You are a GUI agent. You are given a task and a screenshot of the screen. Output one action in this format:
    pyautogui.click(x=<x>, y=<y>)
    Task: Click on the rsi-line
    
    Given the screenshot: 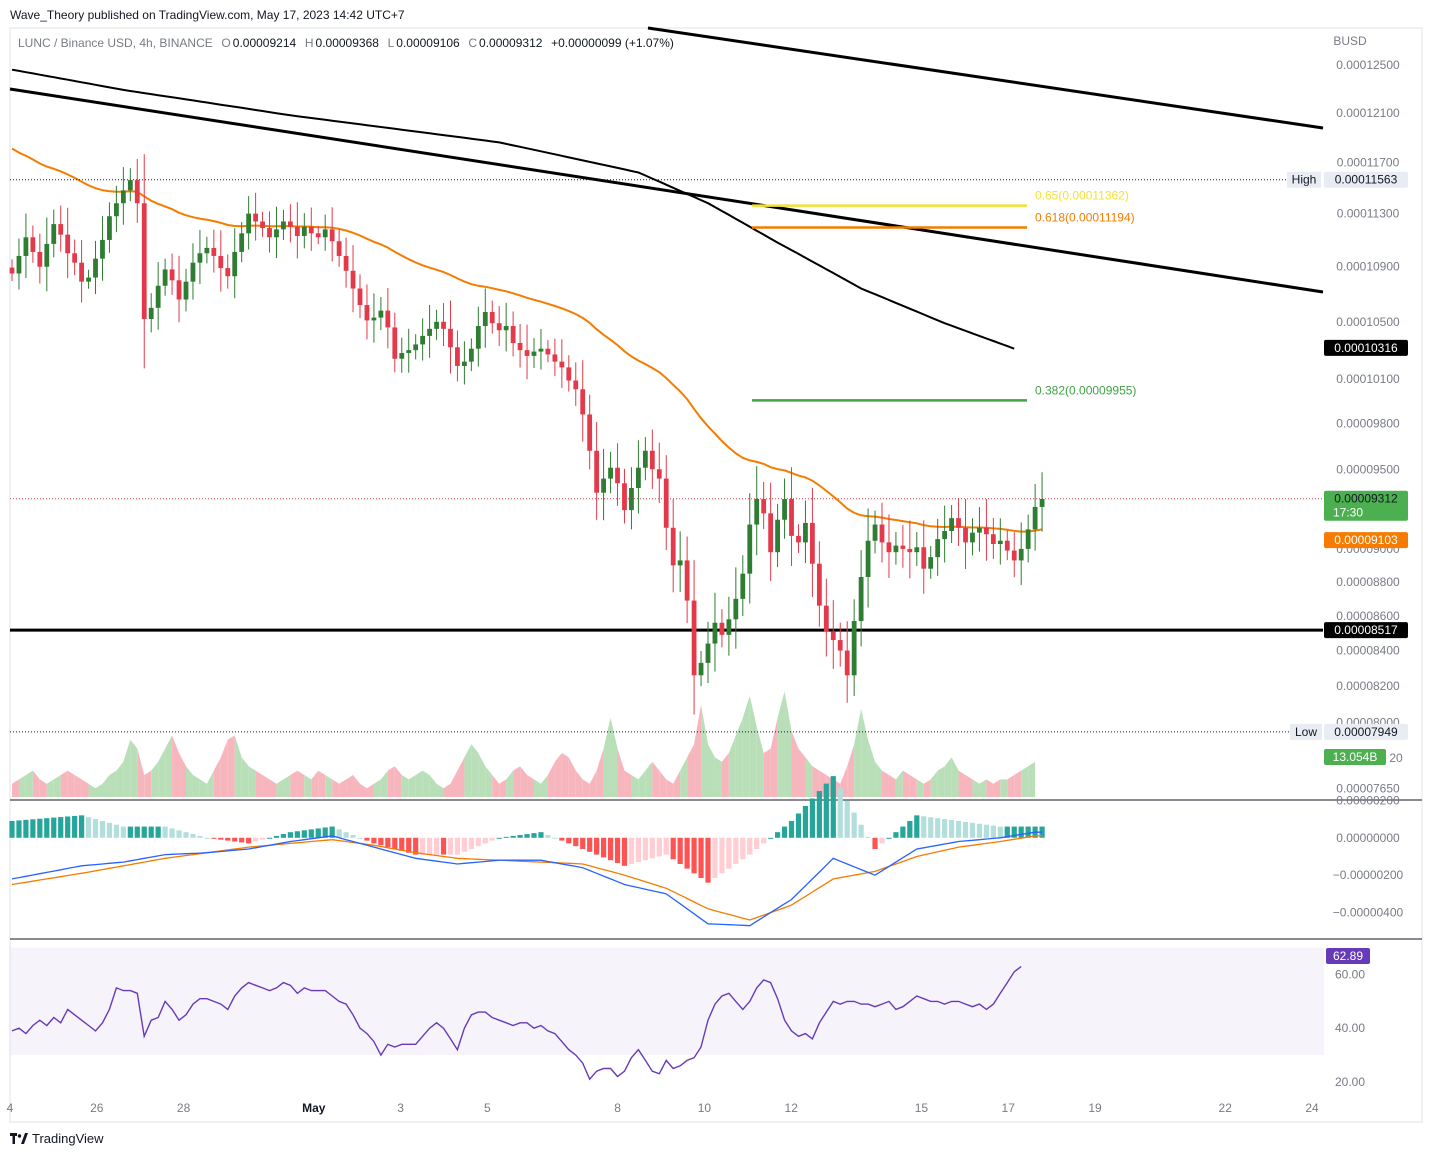 What is the action you would take?
    pyautogui.click(x=516, y=1023)
    